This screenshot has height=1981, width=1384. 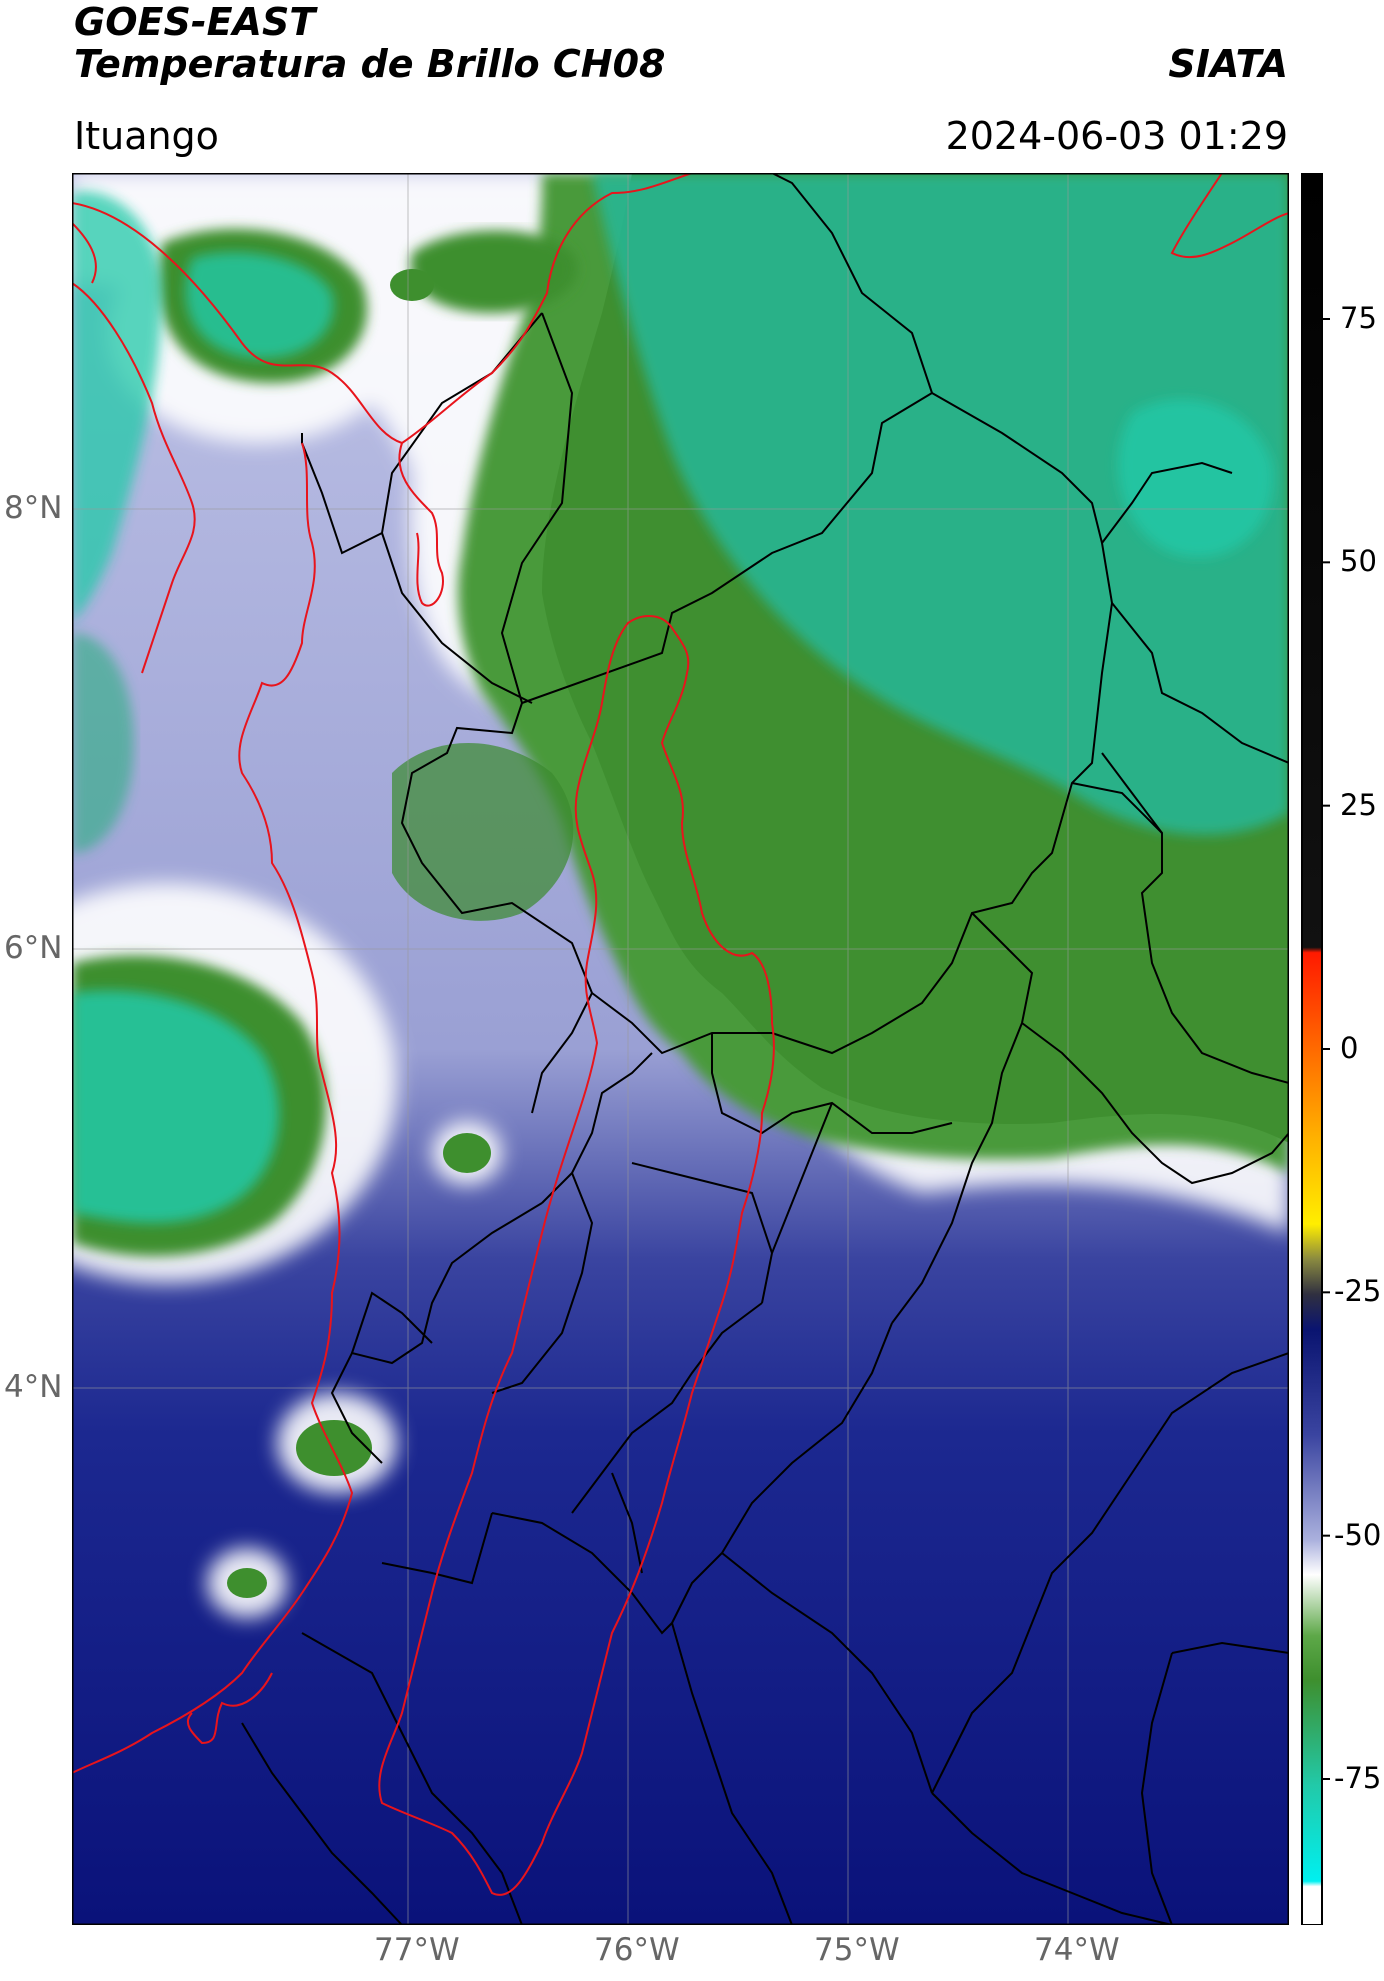 I want to click on colorbar, so click(x=1315, y=1049).